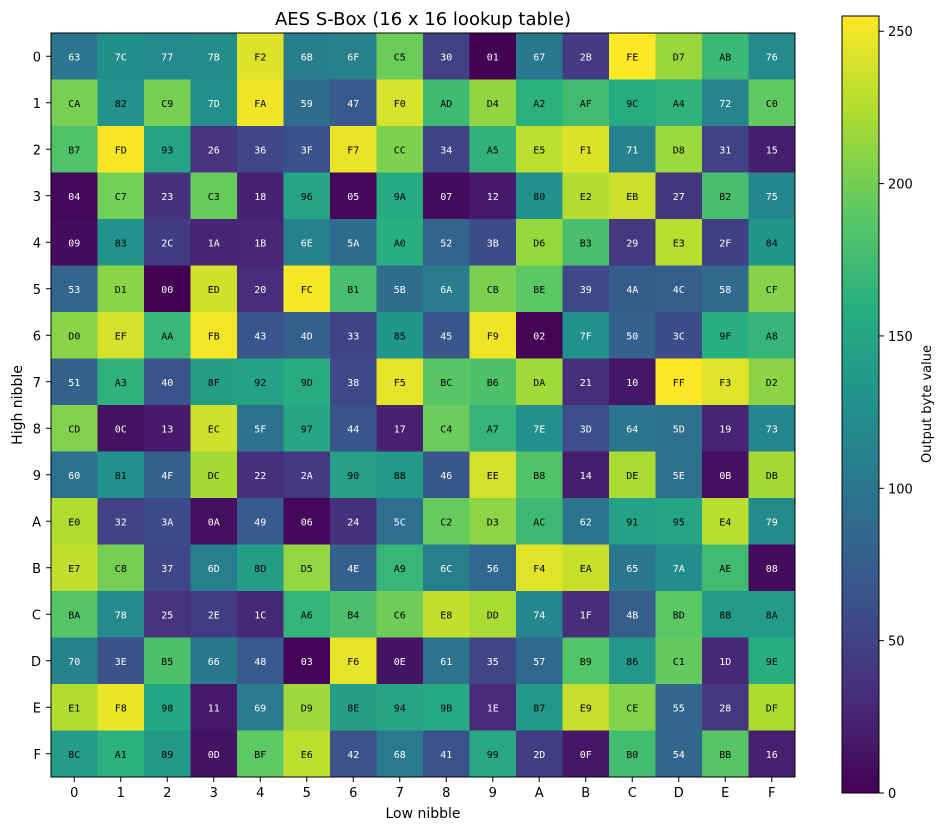 This screenshot has width=945, height=830. Describe the element at coordinates (539, 708) in the screenshot. I see `cell-label-14-10: 87` at that location.